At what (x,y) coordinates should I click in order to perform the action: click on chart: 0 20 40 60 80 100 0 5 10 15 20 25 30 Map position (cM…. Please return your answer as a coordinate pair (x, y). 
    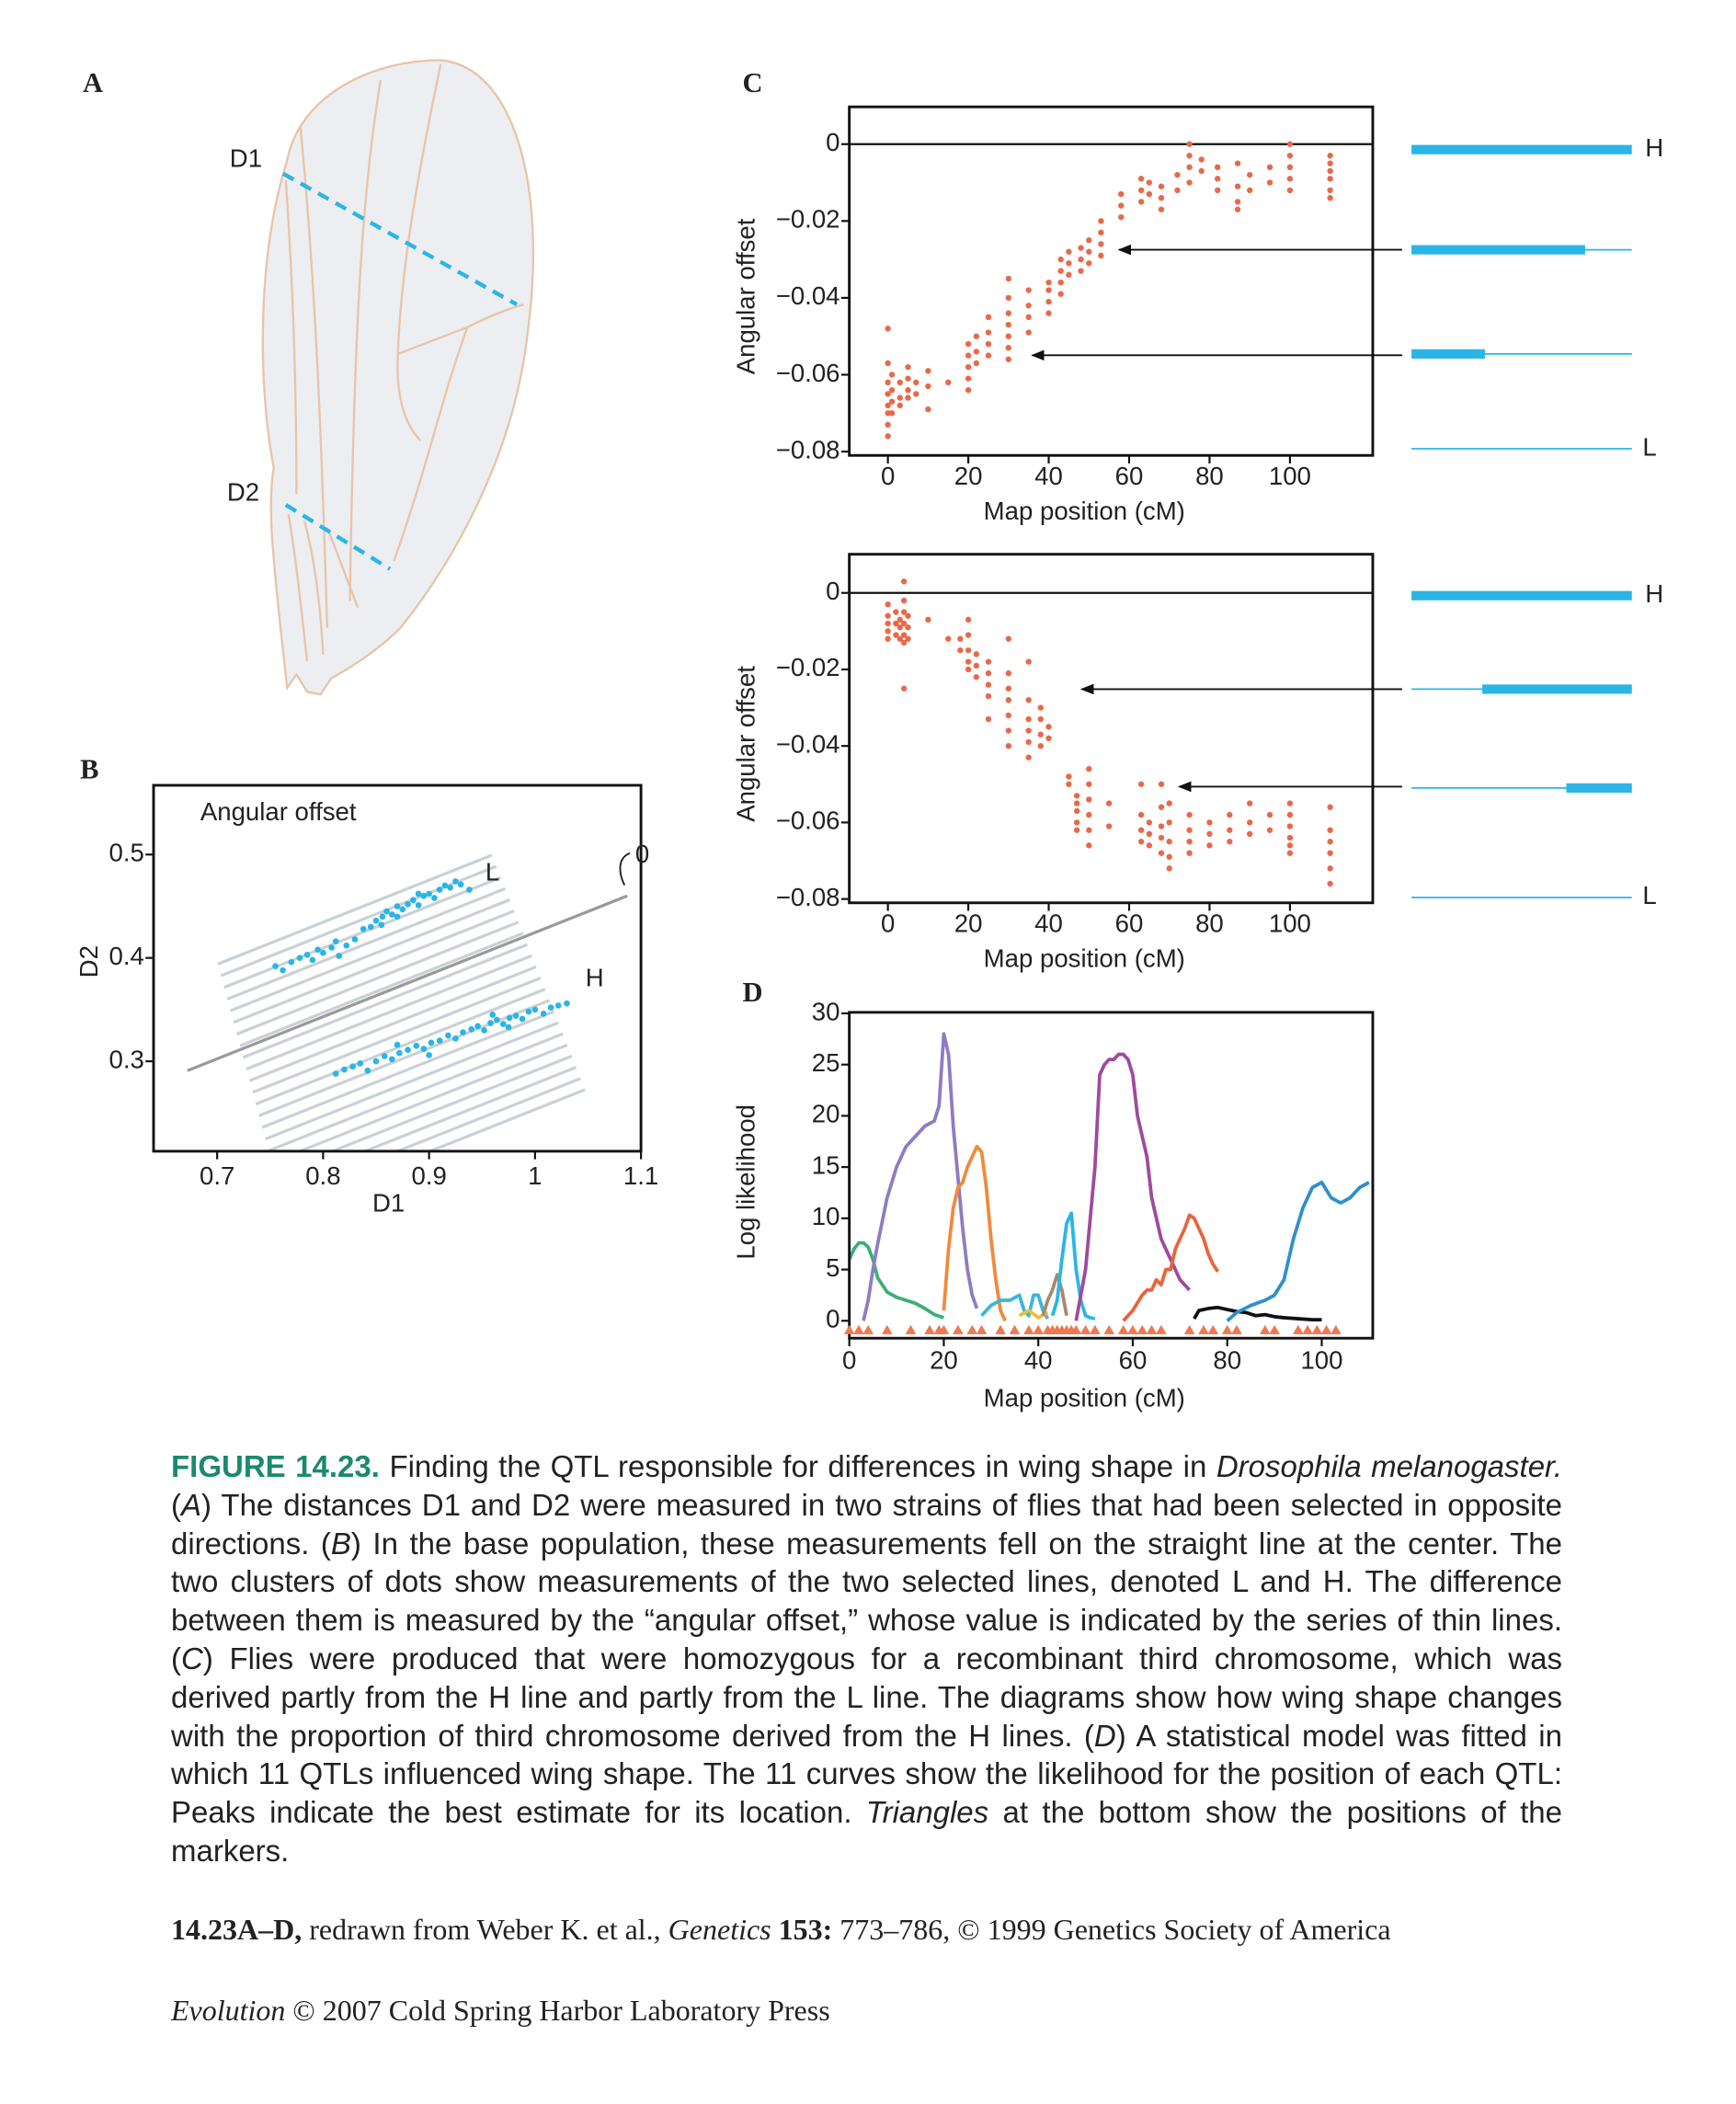
    Looking at the image, I should click on (1053, 1204).